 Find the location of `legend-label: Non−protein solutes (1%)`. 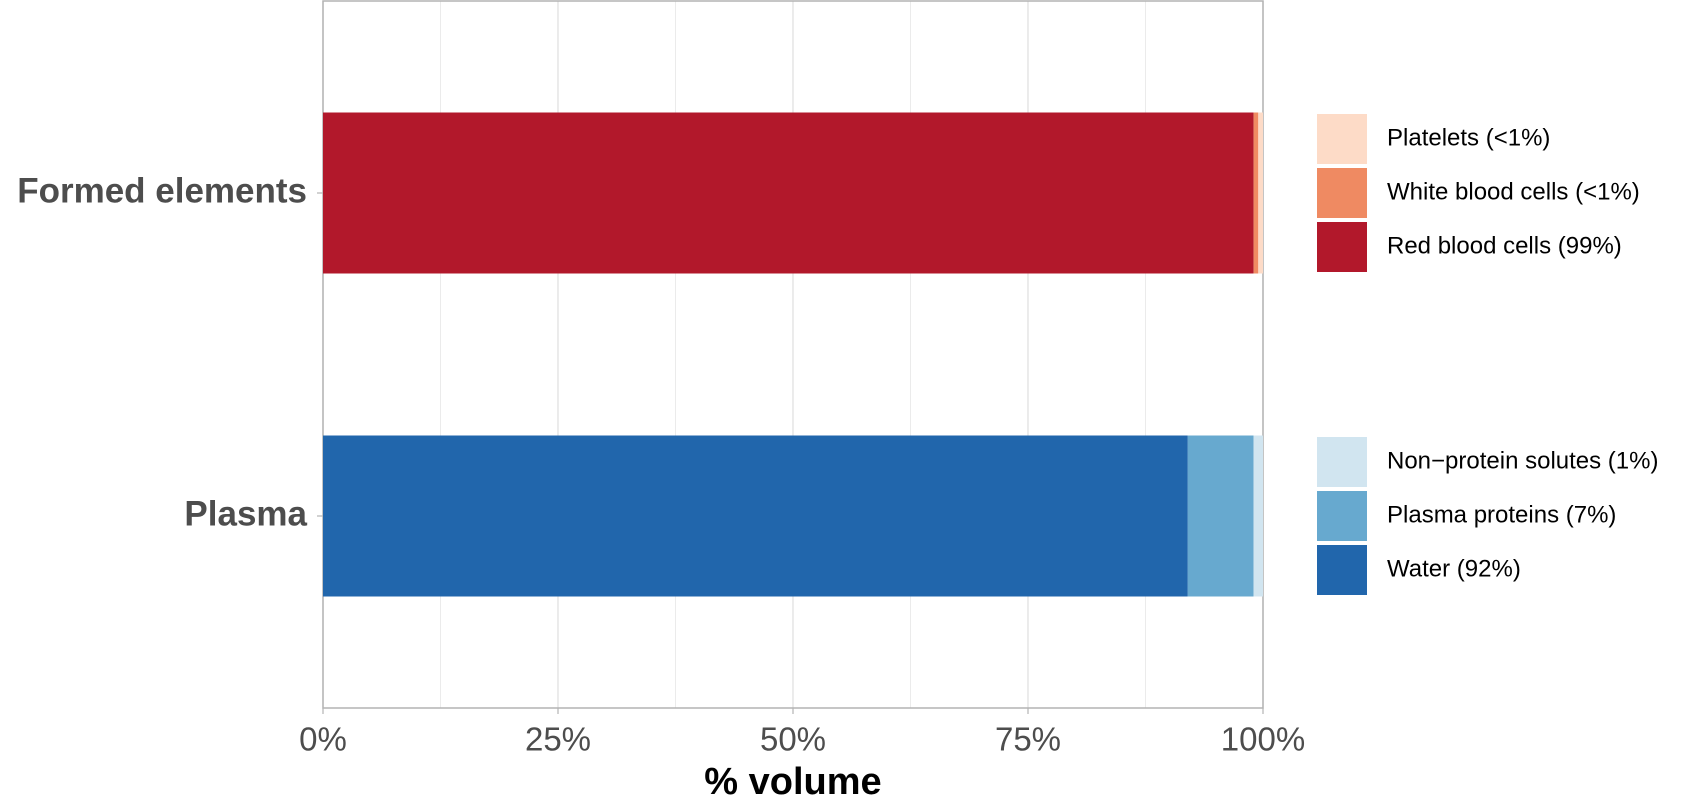

legend-label: Non−protein solutes (1%) is located at coordinates (1522, 460).